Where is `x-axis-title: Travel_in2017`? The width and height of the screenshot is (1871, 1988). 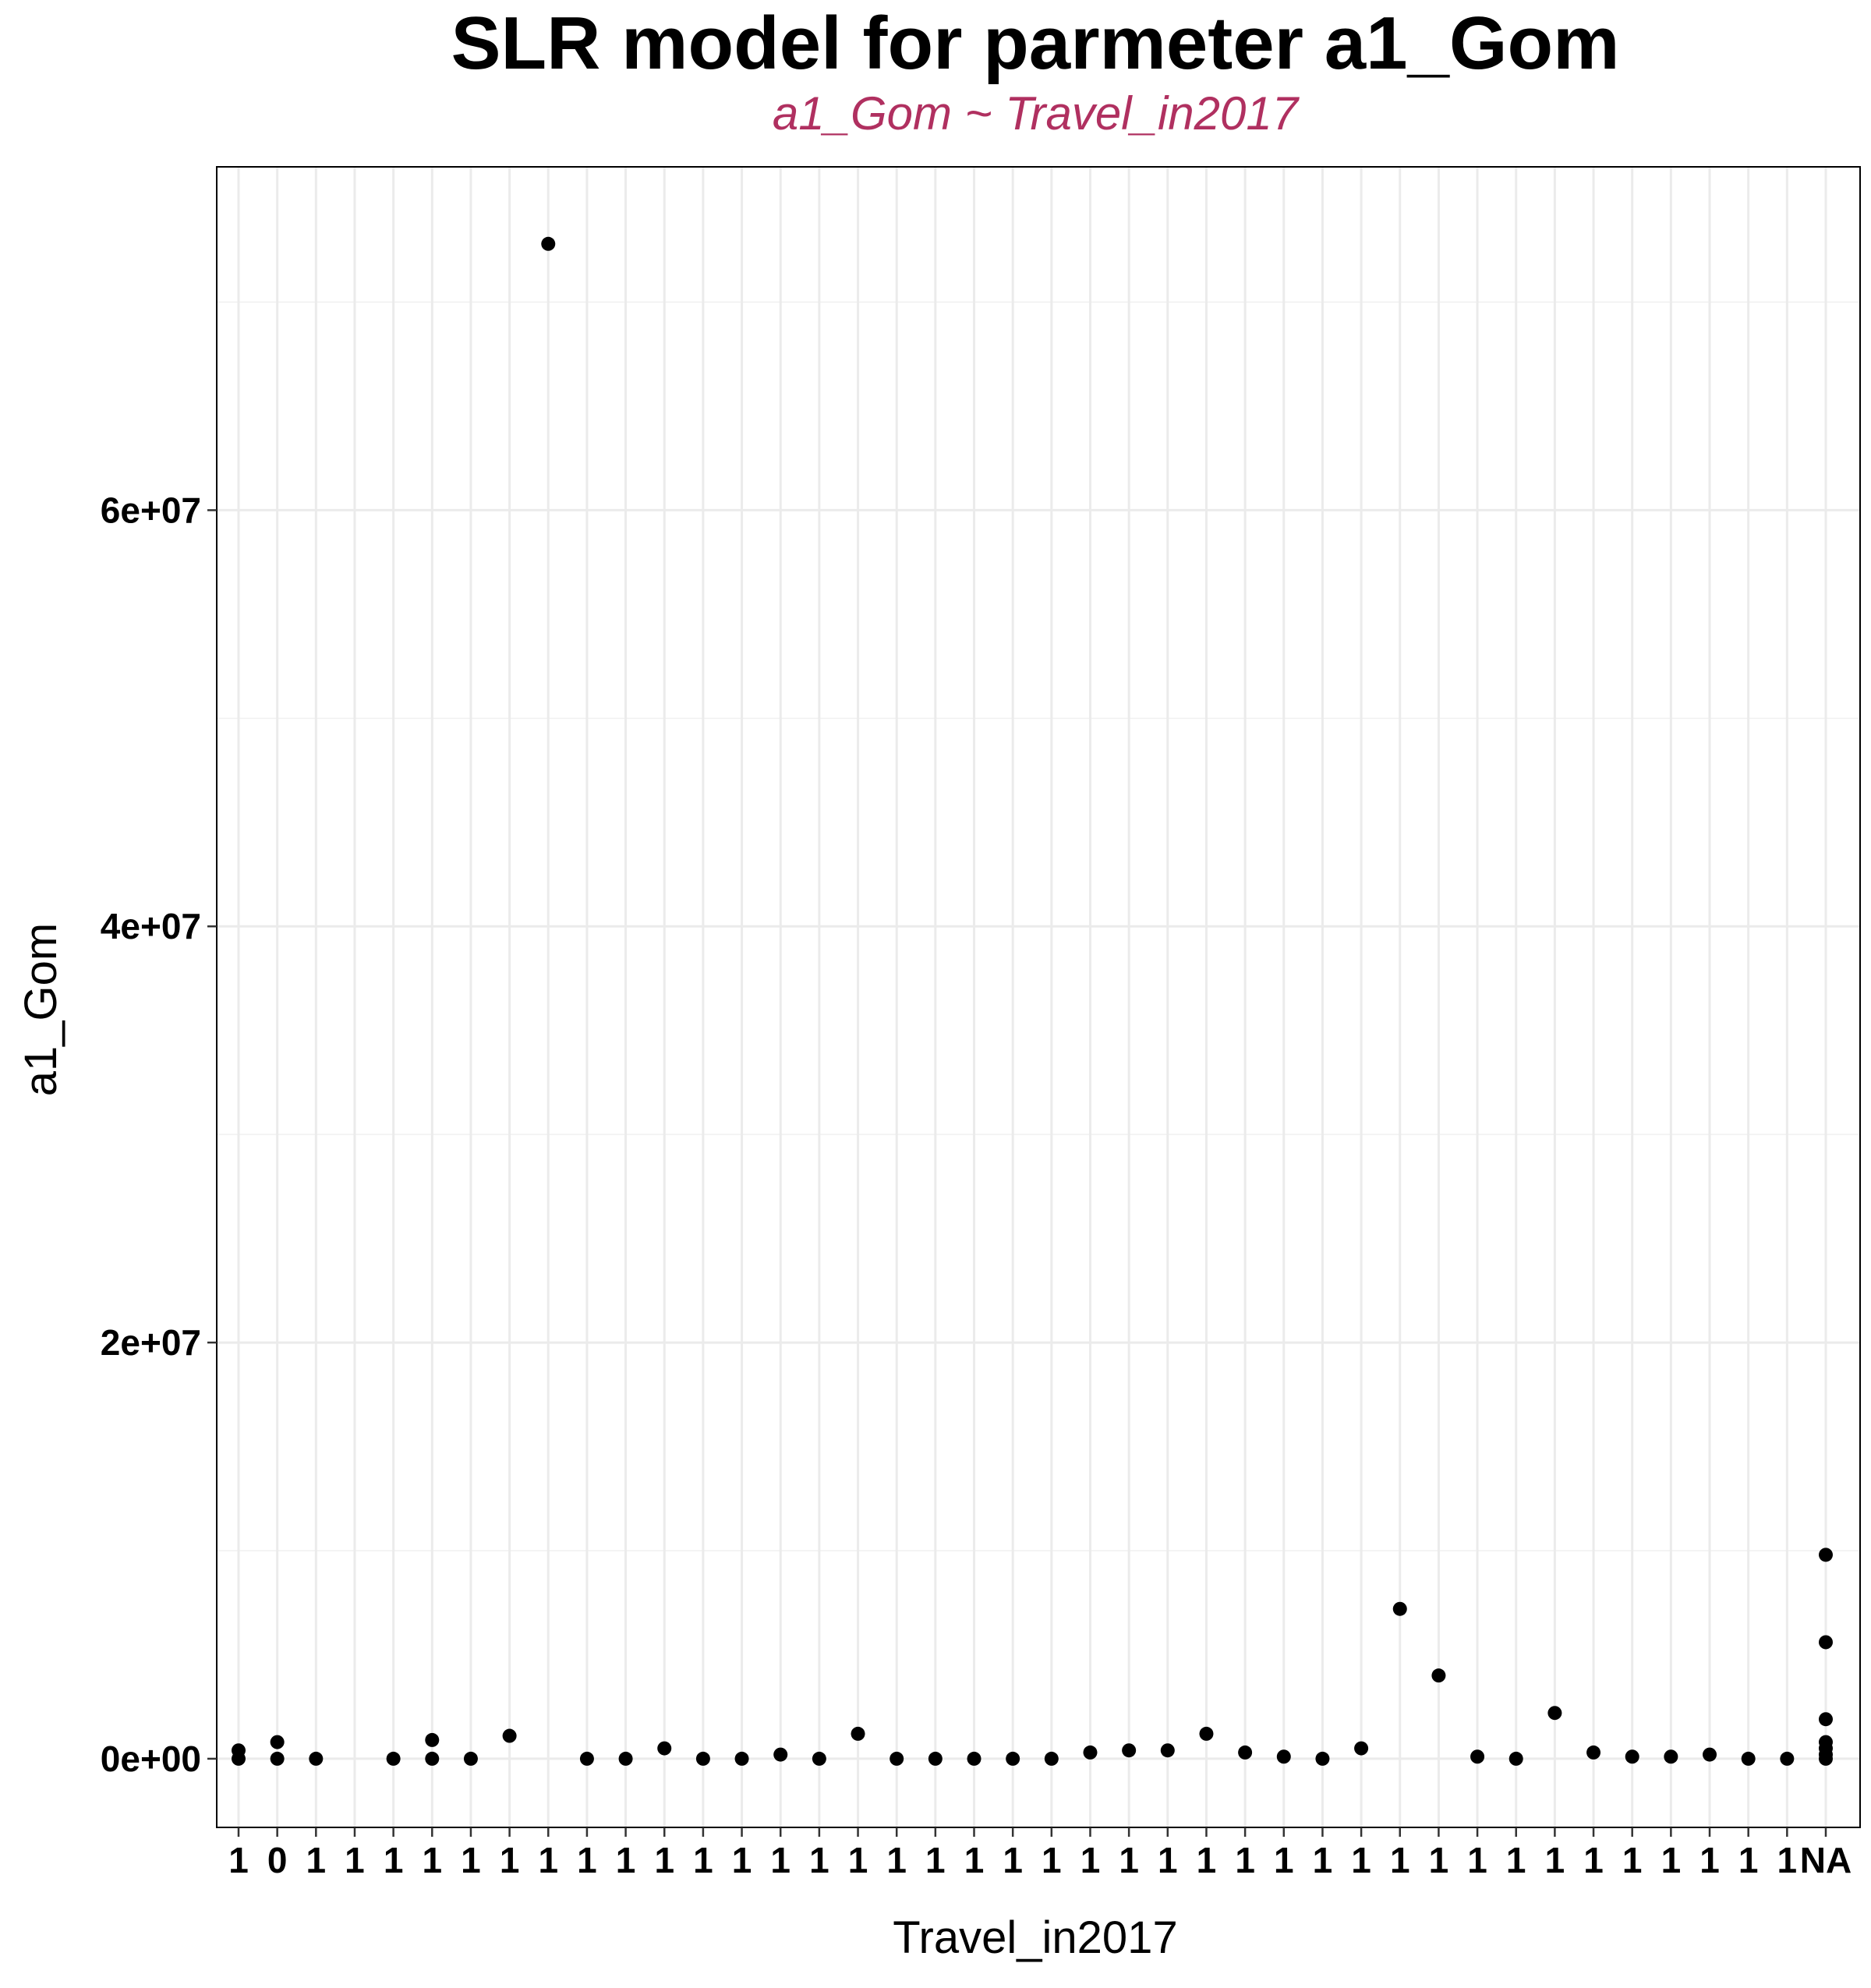
x-axis-title: Travel_in2017 is located at coordinates (1035, 1937).